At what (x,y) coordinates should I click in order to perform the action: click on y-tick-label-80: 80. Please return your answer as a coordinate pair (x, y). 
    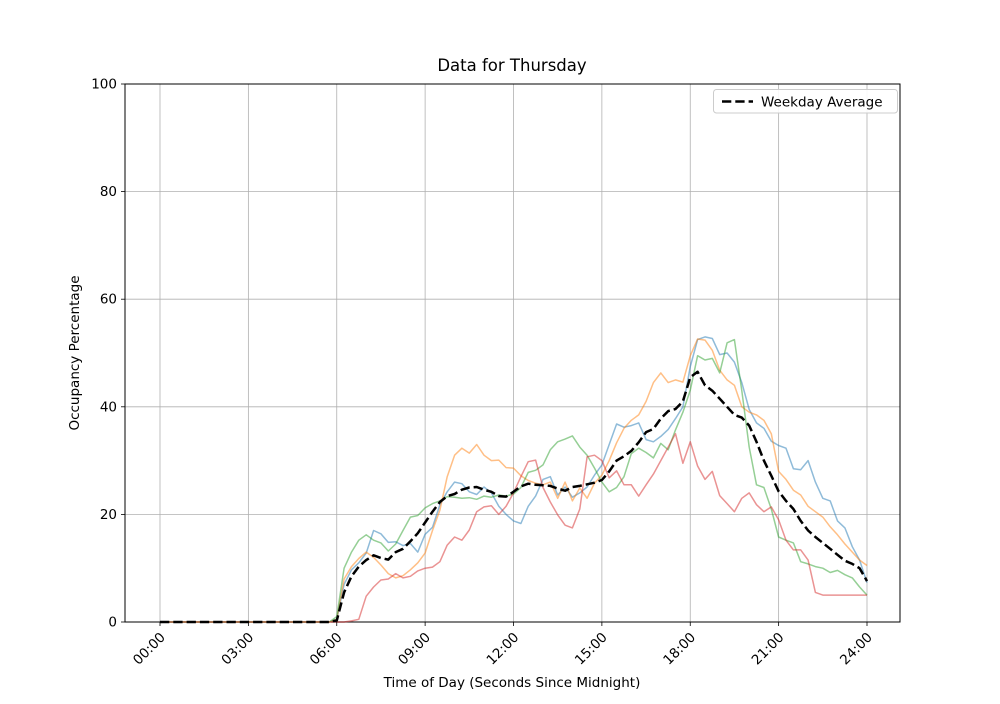
    Looking at the image, I should click on (108, 192).